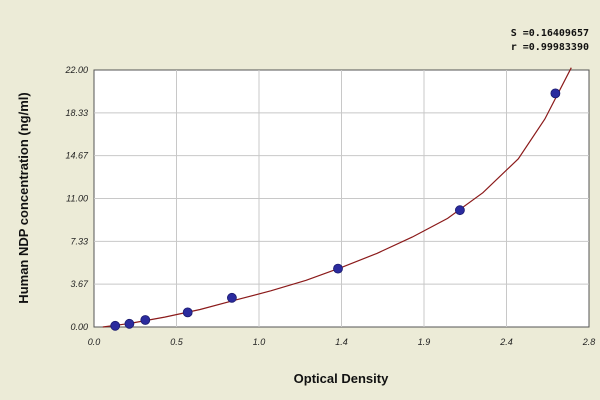 The height and width of the screenshot is (400, 600). Describe the element at coordinates (79, 241) in the screenshot. I see `y-tick-label: 7.33` at that location.